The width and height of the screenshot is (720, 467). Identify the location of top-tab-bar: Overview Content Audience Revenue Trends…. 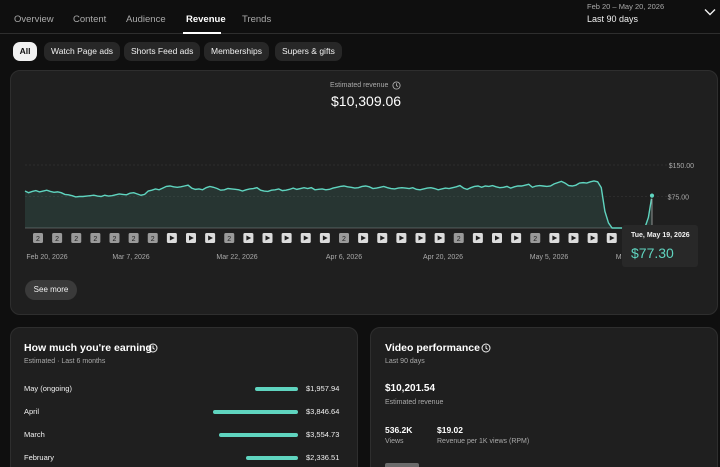
(360, 17).